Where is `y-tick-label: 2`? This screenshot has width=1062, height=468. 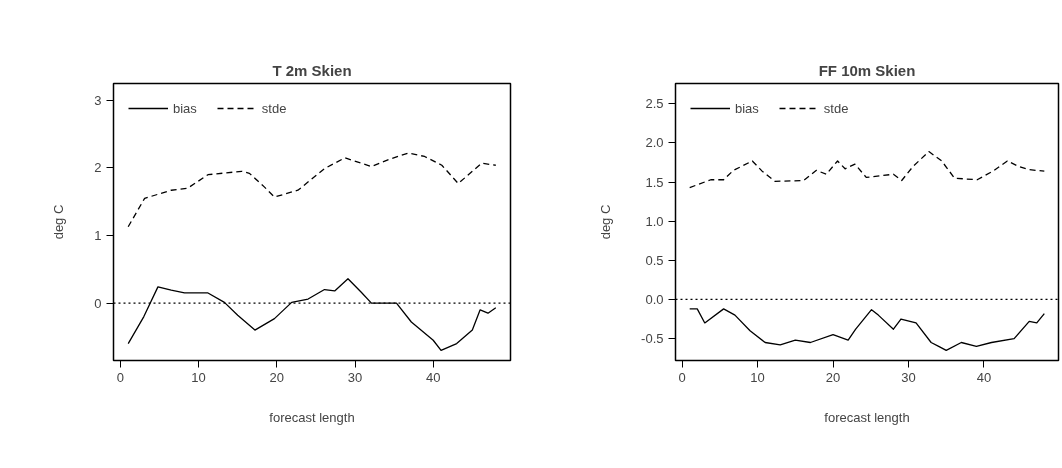
y-tick-label: 2 is located at coordinates (98, 168).